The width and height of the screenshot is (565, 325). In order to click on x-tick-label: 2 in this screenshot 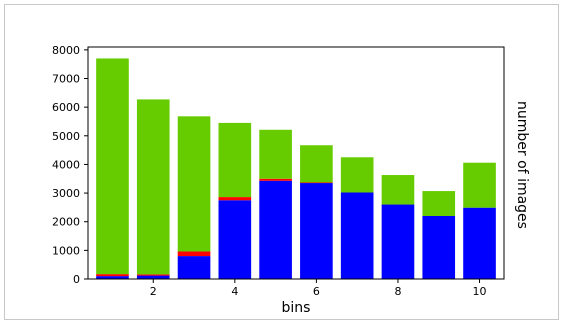, I will do `click(153, 291)`.